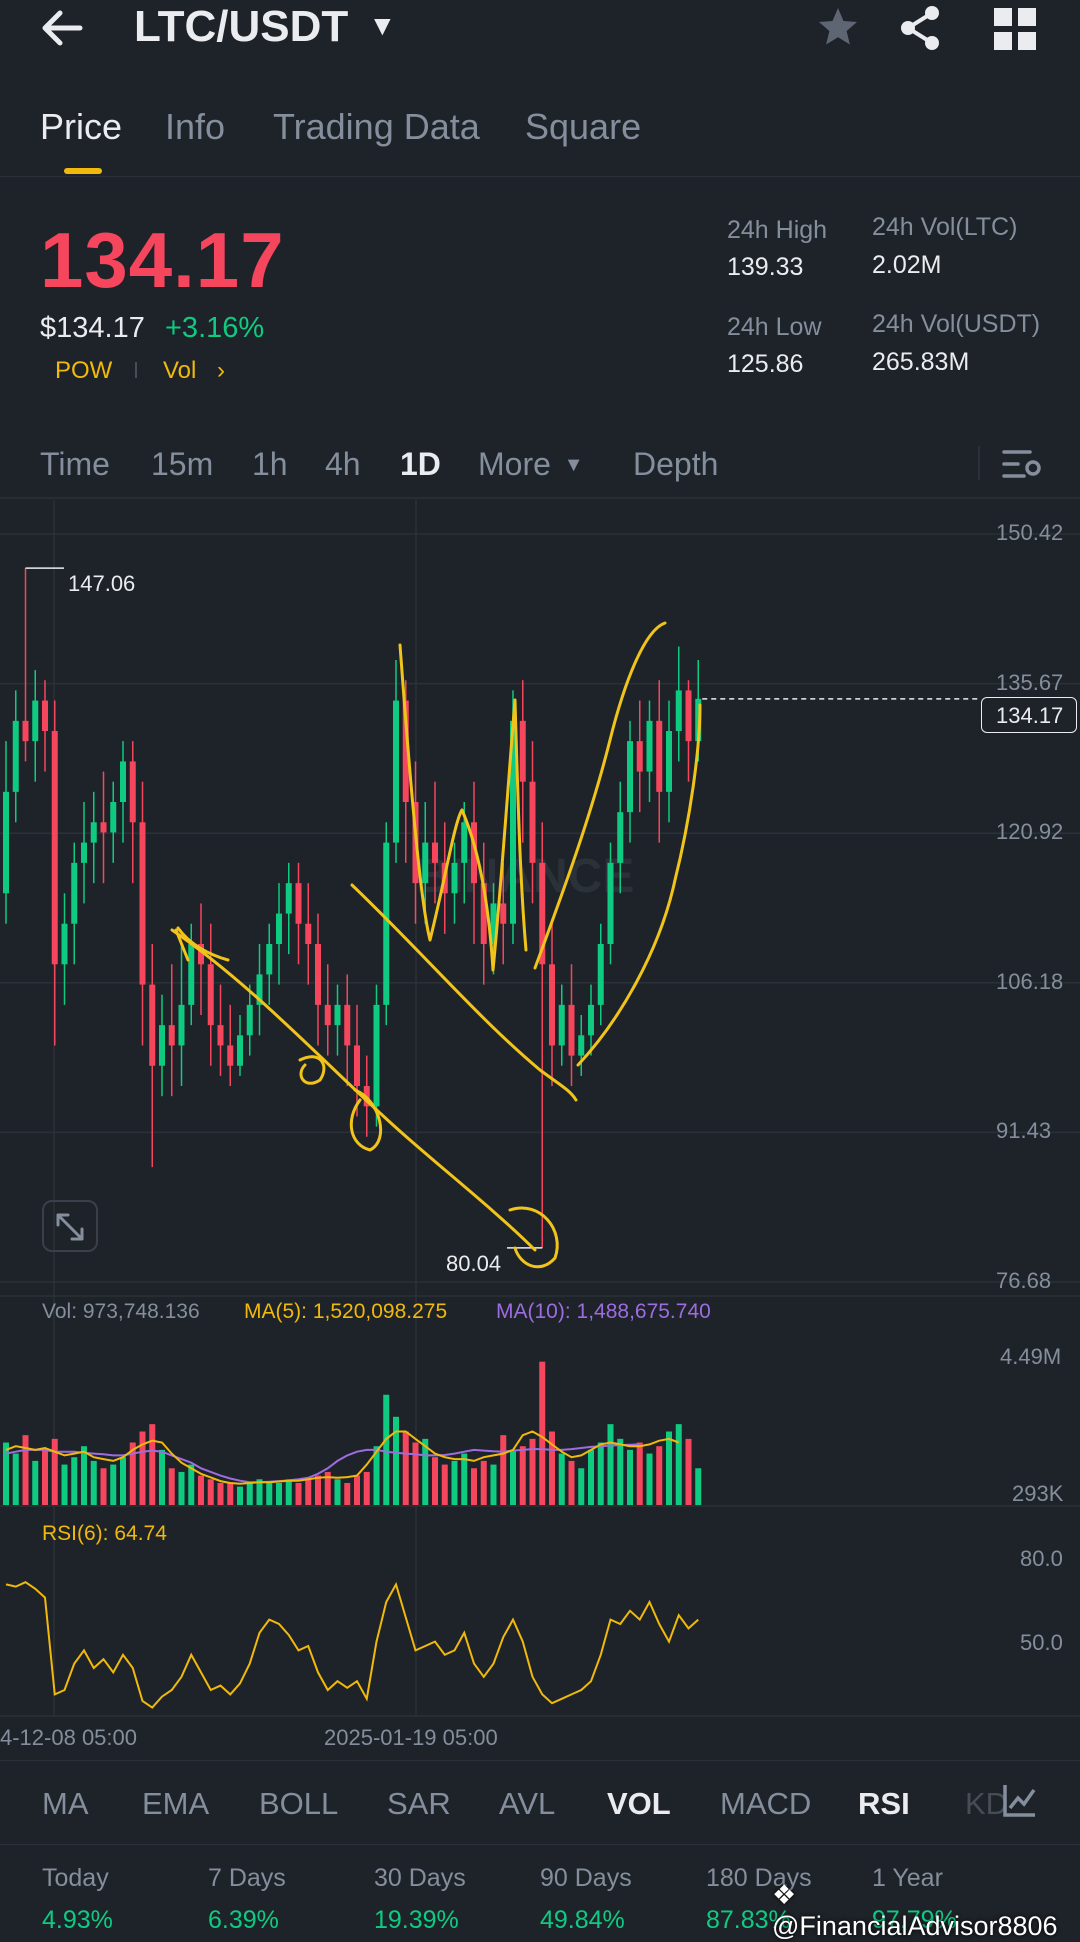 The height and width of the screenshot is (1942, 1080). I want to click on main-tabs: Price Info Trading Data Square, so click(540, 138).